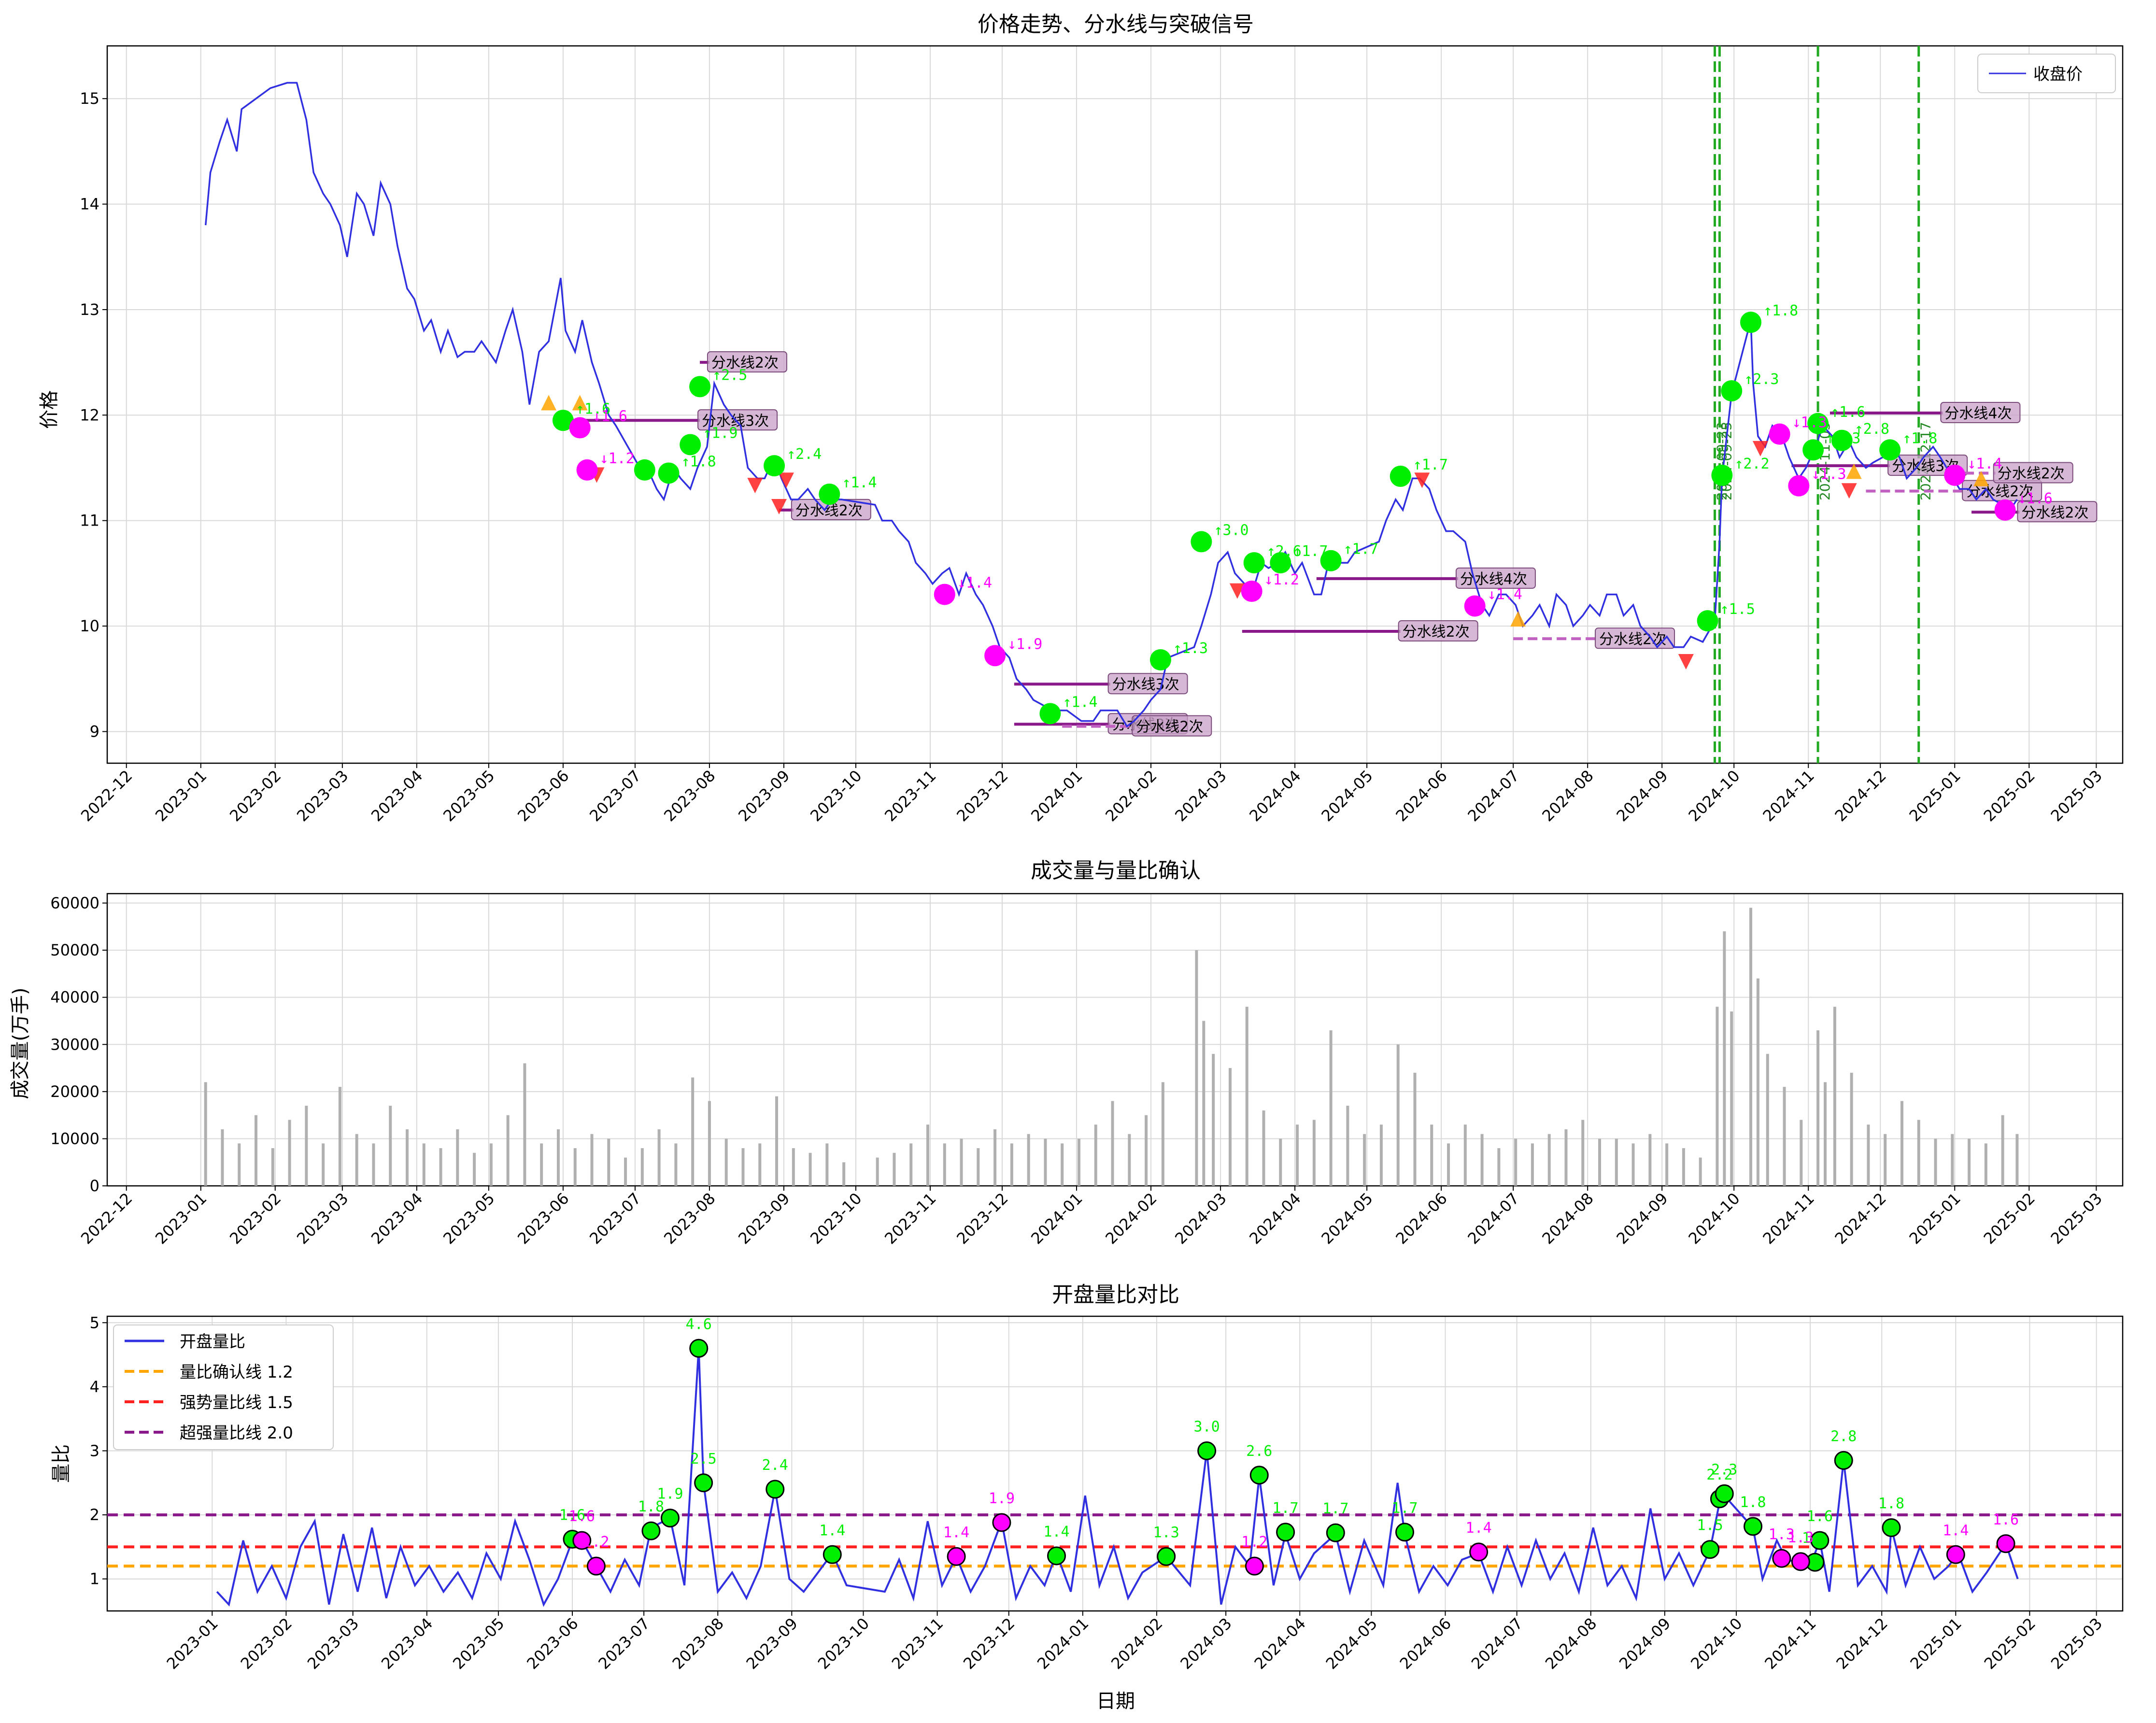 The width and height of the screenshot is (2156, 1723). I want to click on x-tick-label: 2024-03, so click(1200, 1218).